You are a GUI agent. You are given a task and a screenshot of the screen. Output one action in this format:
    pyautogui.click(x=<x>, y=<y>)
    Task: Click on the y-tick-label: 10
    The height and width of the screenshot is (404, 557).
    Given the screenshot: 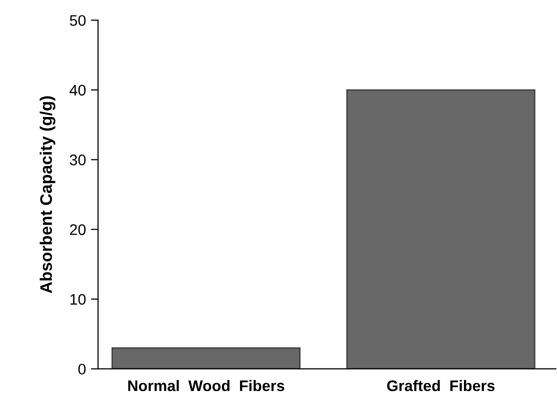 What is the action you would take?
    pyautogui.click(x=78, y=299)
    